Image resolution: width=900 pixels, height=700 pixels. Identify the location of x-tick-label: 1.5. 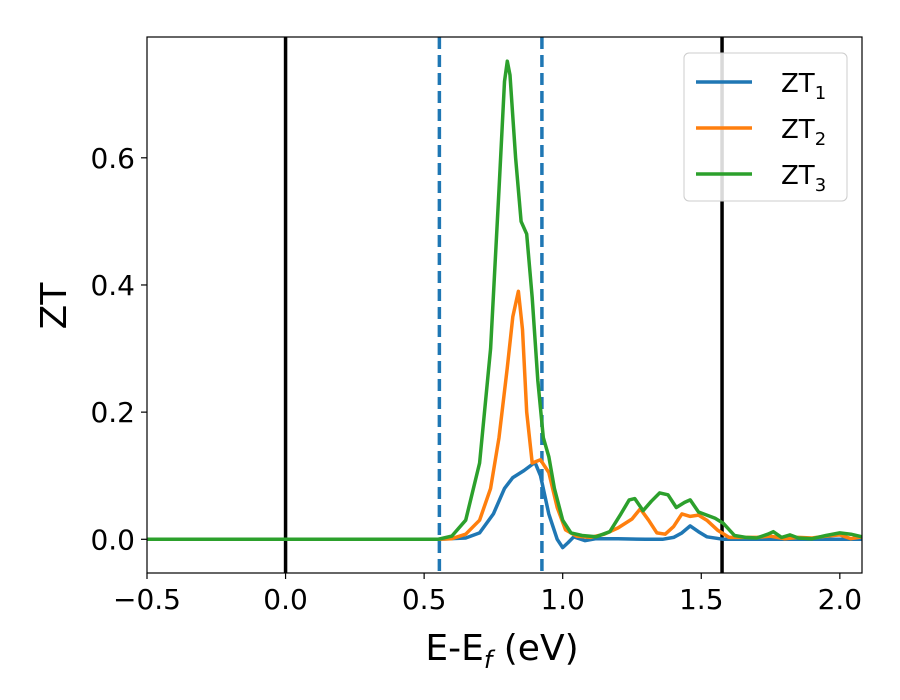
(701, 599).